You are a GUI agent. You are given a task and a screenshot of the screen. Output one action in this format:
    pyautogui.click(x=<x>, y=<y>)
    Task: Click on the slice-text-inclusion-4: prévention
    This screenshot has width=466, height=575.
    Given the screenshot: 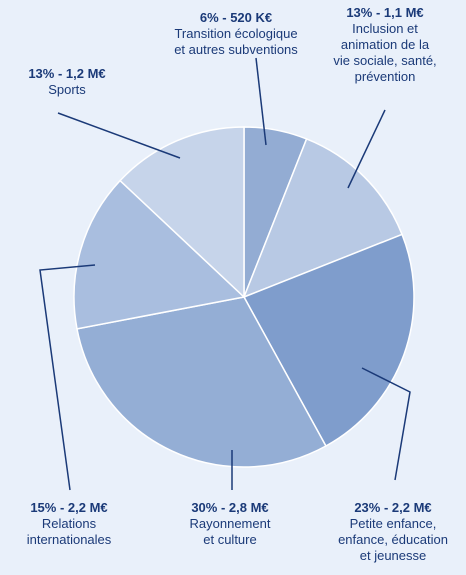 What is the action you would take?
    pyautogui.click(x=385, y=76)
    